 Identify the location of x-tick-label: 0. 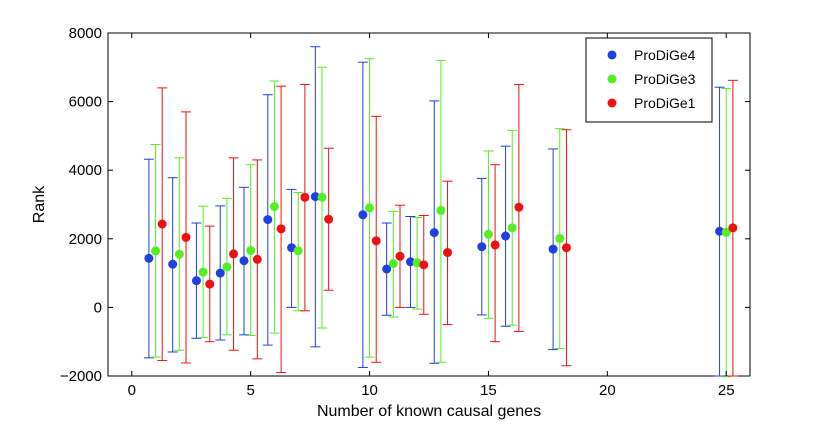
(132, 390).